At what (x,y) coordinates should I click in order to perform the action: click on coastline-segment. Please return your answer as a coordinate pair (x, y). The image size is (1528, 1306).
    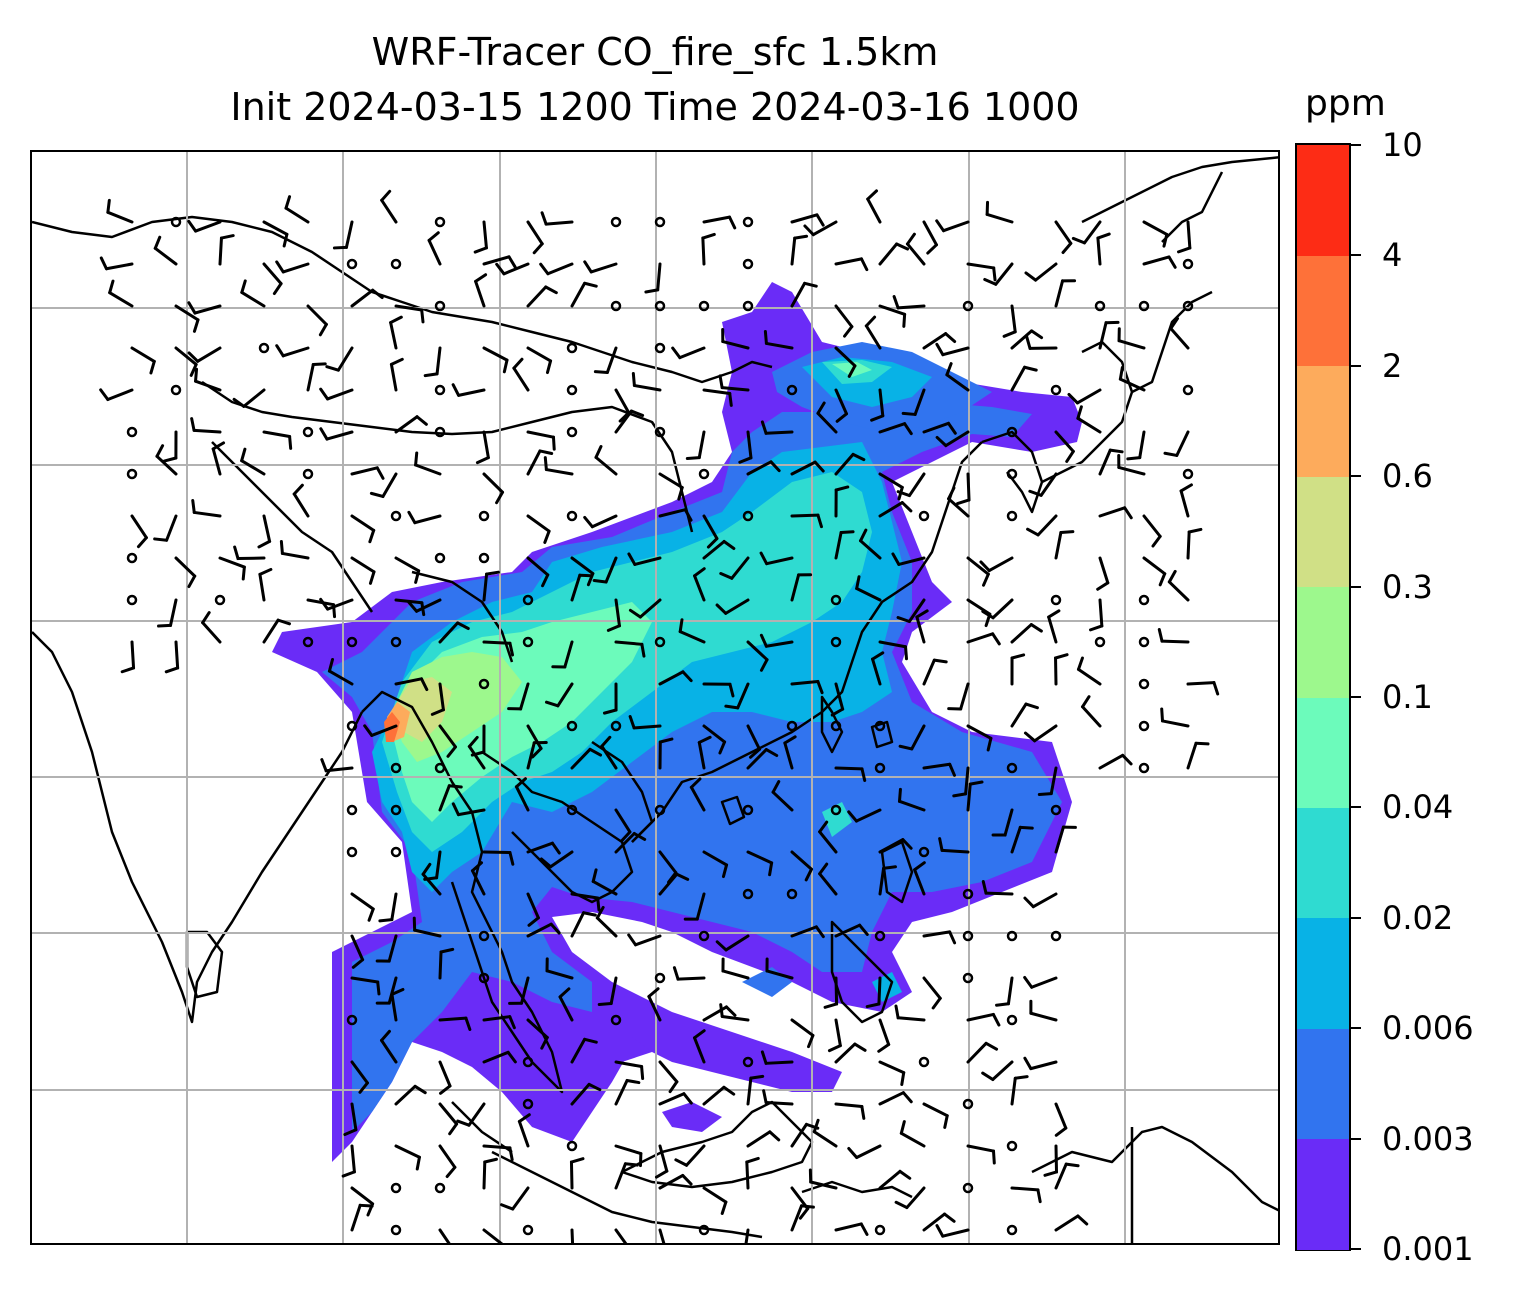
    Looking at the image, I should click on (627, 1194).